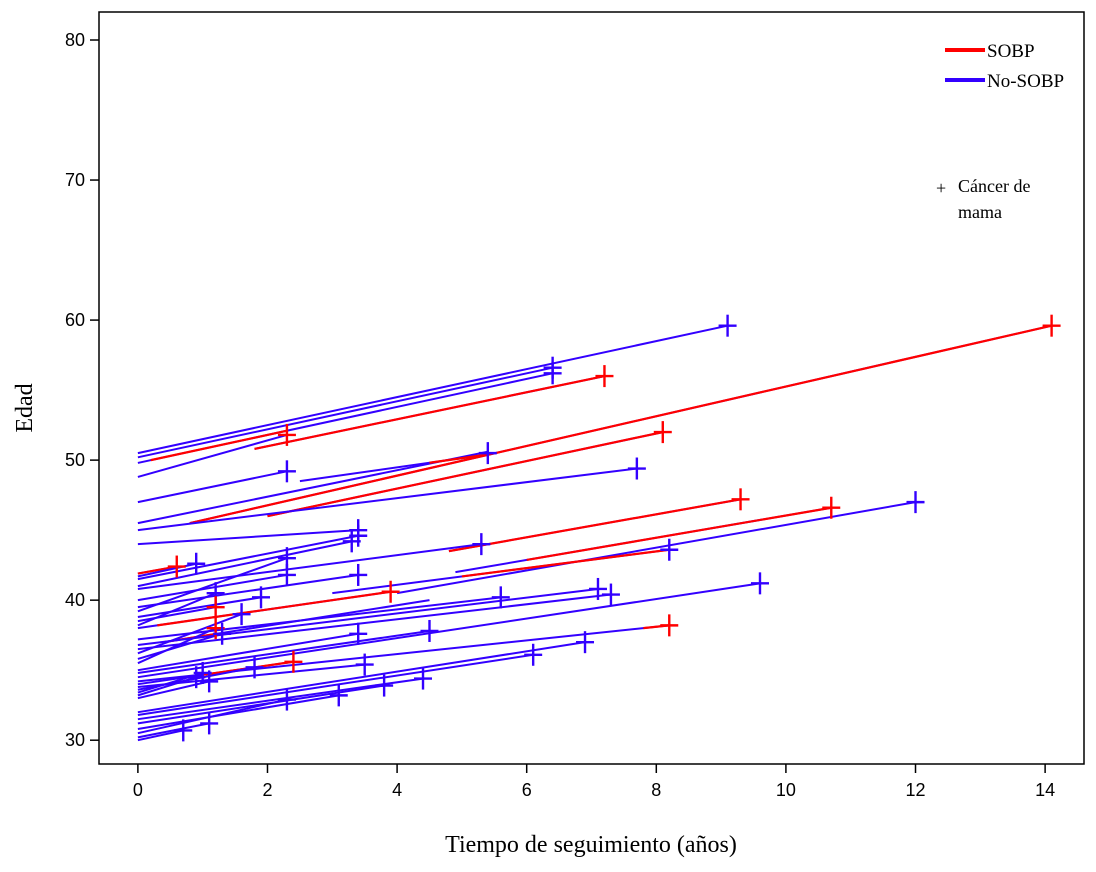  What do you see at coordinates (75, 600) in the screenshot?
I see `y-tick-label: 40` at bounding box center [75, 600].